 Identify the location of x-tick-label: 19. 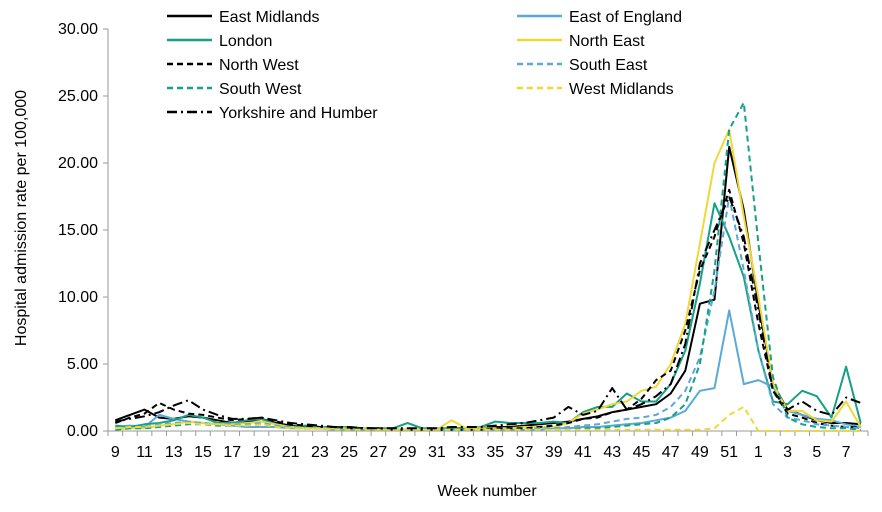
(262, 452).